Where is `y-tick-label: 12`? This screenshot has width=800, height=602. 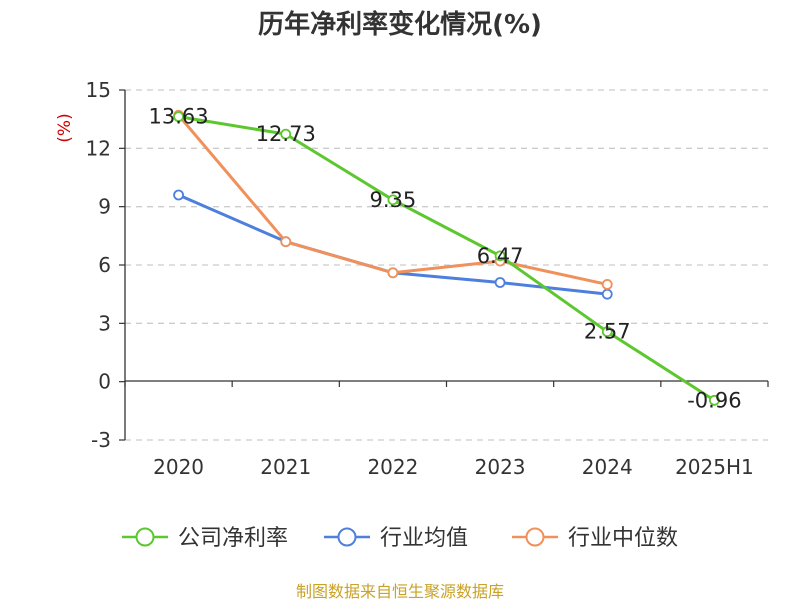 y-tick-label: 12 is located at coordinates (98, 148).